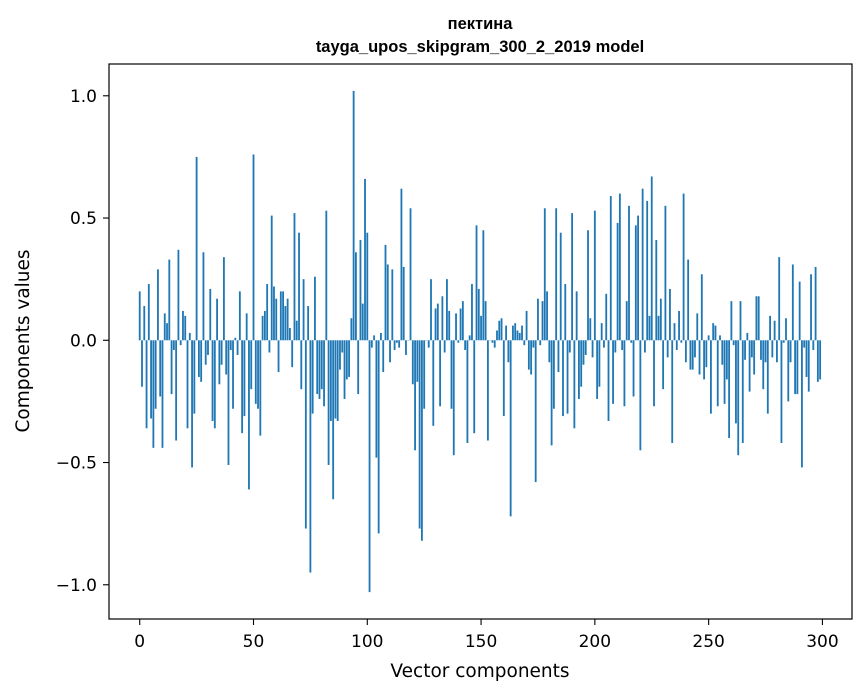 The width and height of the screenshot is (867, 696). I want to click on y-tick-label: −0.5, so click(76, 464).